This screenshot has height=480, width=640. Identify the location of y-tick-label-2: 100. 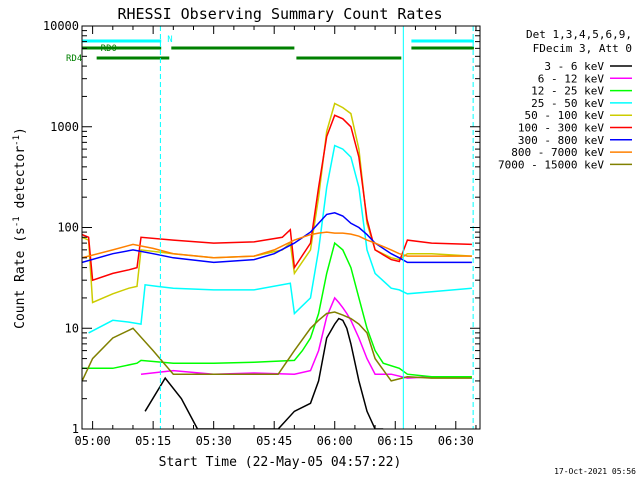
(68, 228).